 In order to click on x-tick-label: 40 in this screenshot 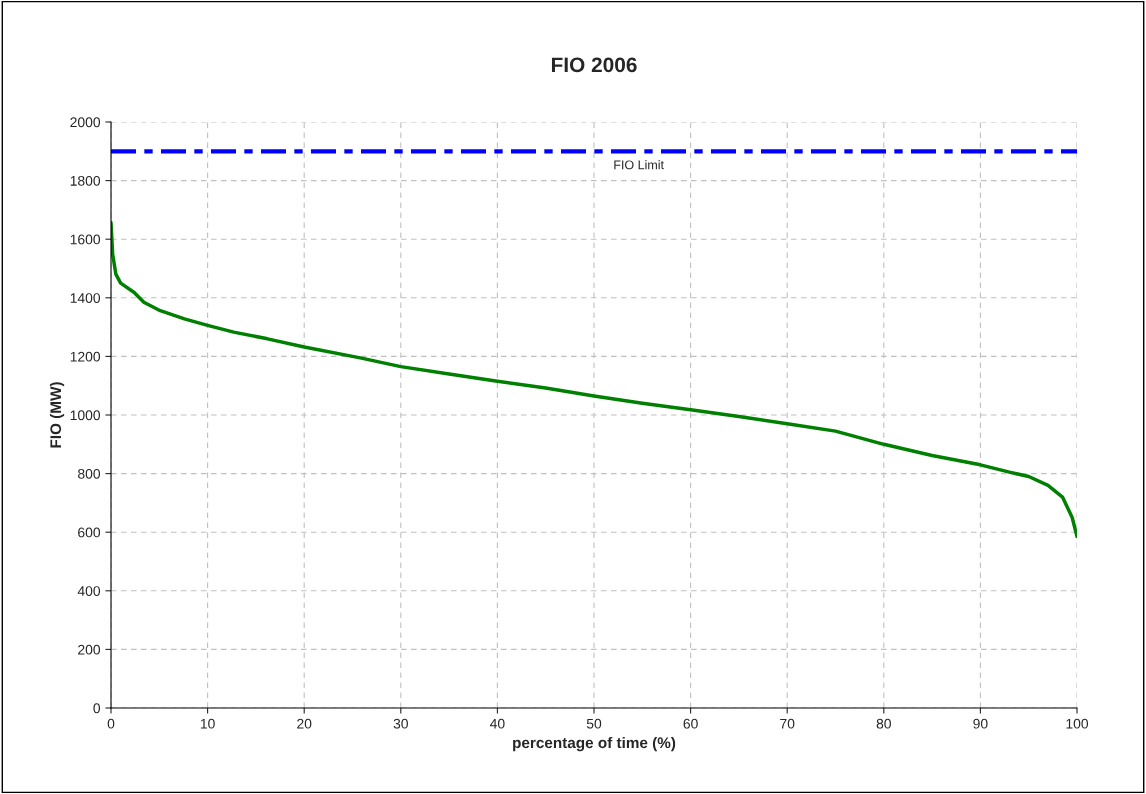, I will do `click(497, 723)`.